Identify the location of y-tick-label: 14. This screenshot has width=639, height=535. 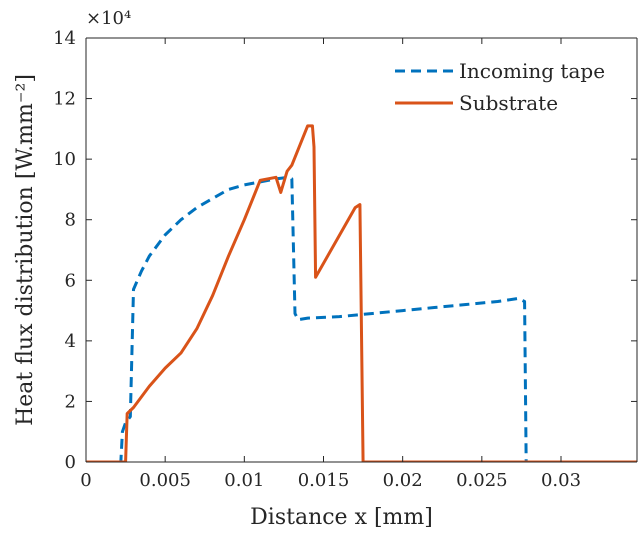
(64, 38).